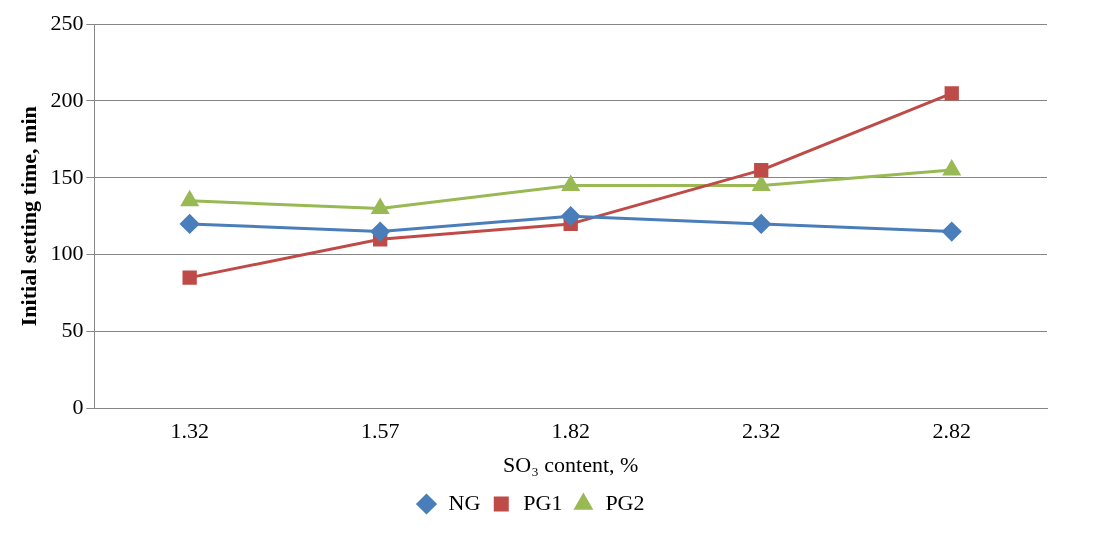  Describe the element at coordinates (67, 176) in the screenshot. I see `y-tick-label: 150` at that location.